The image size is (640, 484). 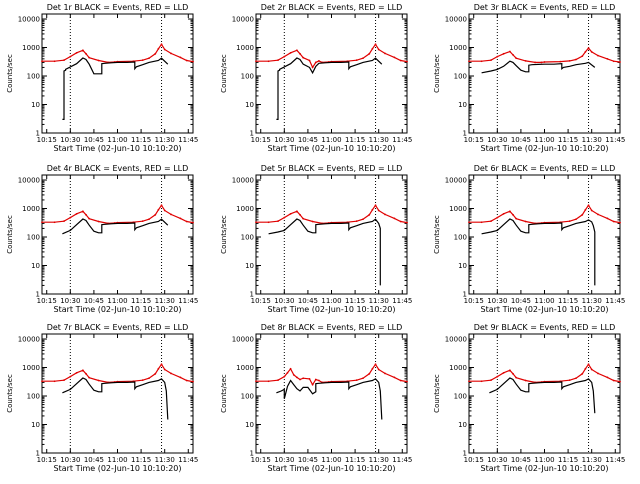 I want to click on y-tick-label: 10000, so click(x=456, y=181).